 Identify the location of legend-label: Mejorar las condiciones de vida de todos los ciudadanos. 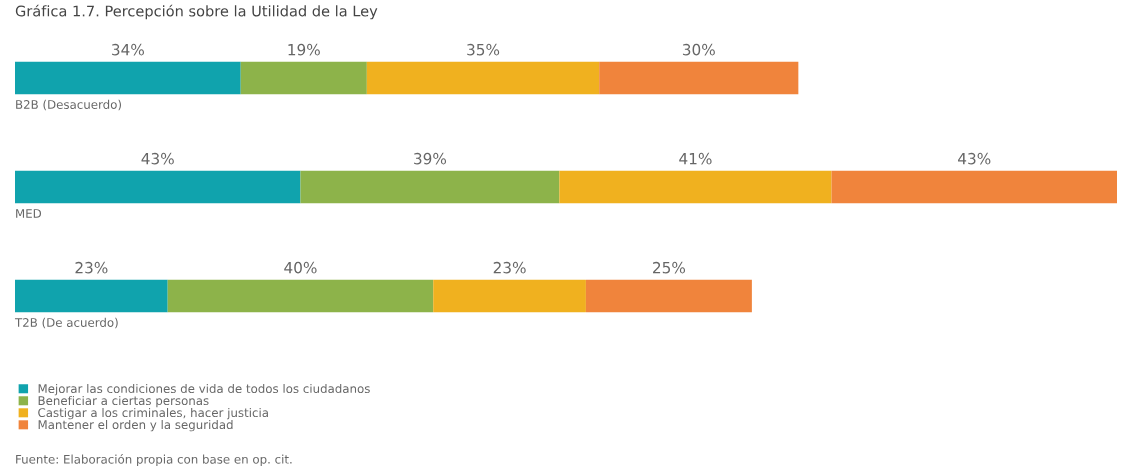
(204, 389).